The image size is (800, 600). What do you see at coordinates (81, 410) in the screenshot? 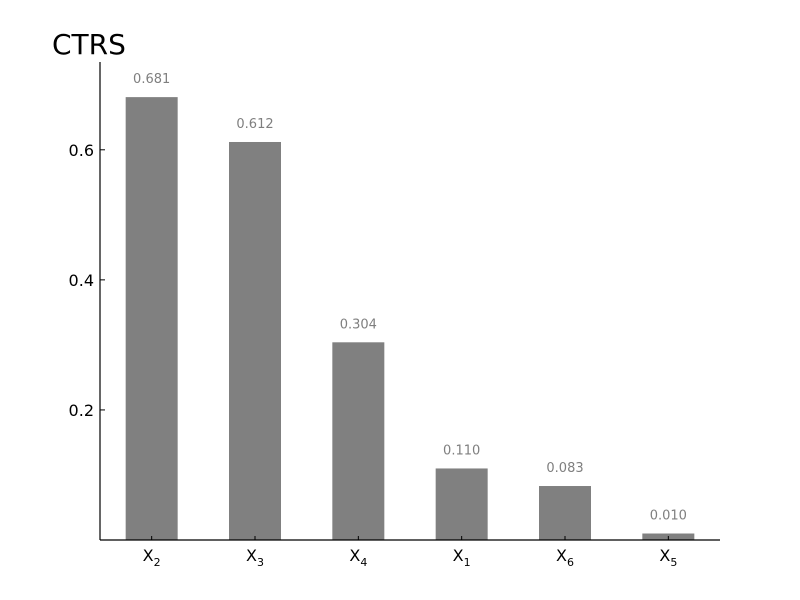
I see `y-tick-label-0: 0.2` at bounding box center [81, 410].